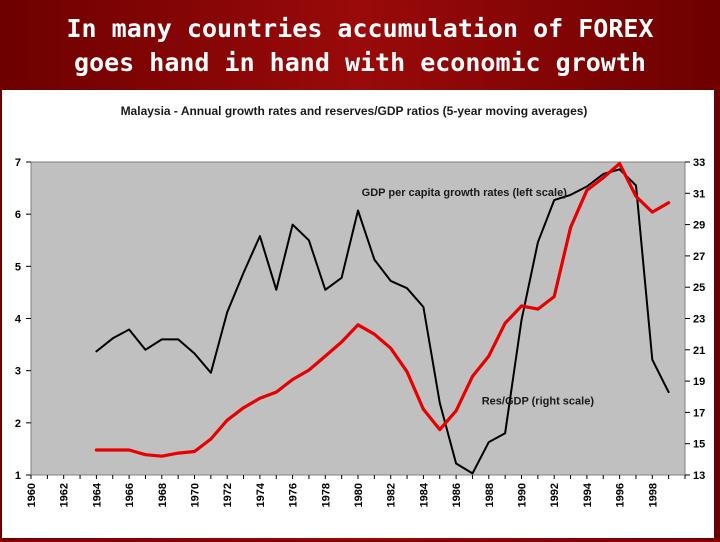  What do you see at coordinates (490, 495) in the screenshot?
I see `x-axis-tick-label: 1988` at bounding box center [490, 495].